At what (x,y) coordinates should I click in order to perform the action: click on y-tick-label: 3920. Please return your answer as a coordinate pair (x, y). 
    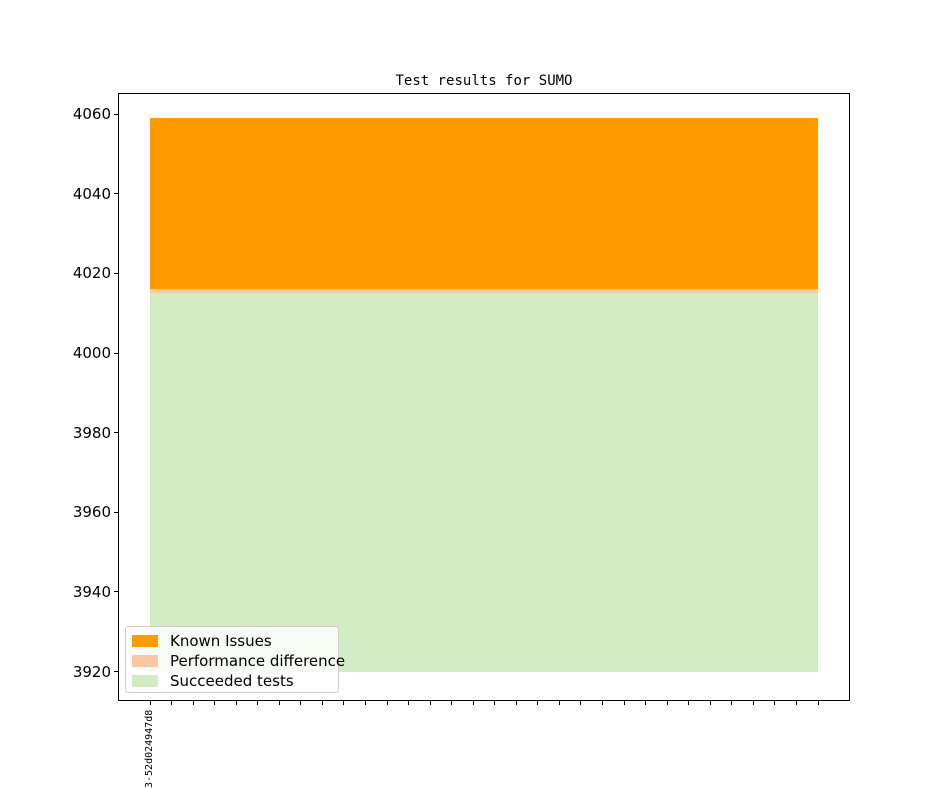
    Looking at the image, I should click on (91, 671).